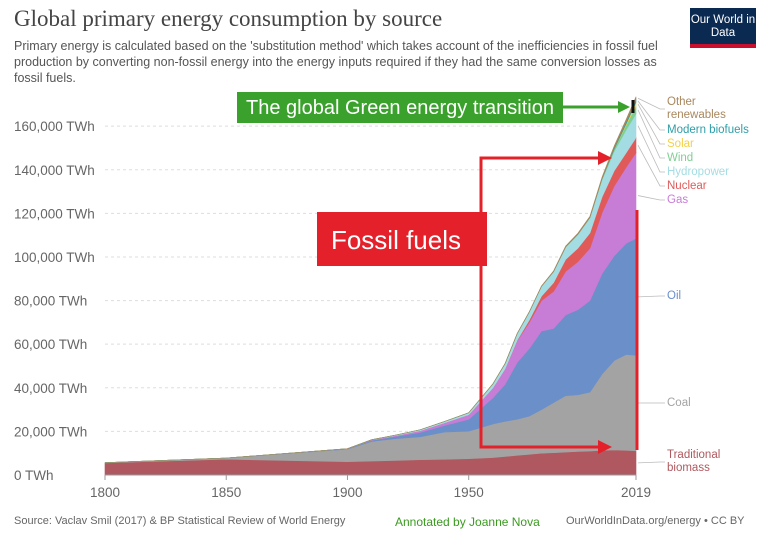 The image size is (768, 542). I want to click on annotation-credit: Annotated by Joanne Nova, so click(467, 522).